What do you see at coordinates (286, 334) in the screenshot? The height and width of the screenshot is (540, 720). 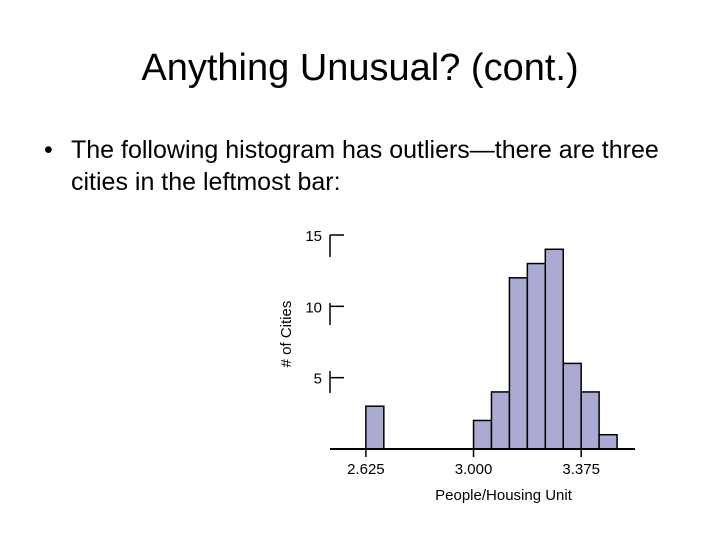 I see `y-axis-label: # of Cities` at bounding box center [286, 334].